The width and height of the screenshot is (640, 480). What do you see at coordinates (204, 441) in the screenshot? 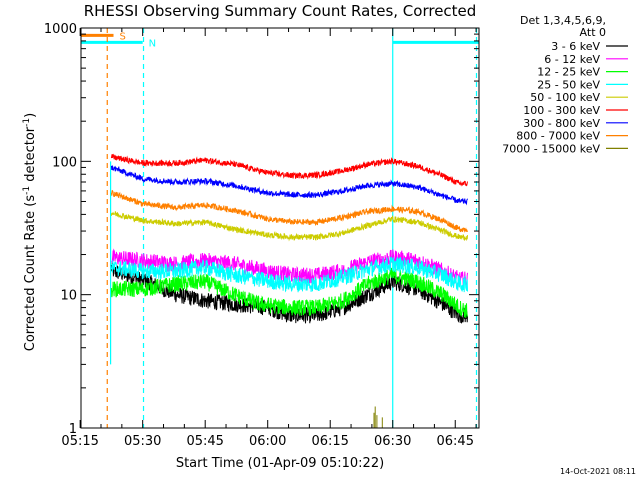
I see `x-tick-label-2: 05:45` at bounding box center [204, 441].